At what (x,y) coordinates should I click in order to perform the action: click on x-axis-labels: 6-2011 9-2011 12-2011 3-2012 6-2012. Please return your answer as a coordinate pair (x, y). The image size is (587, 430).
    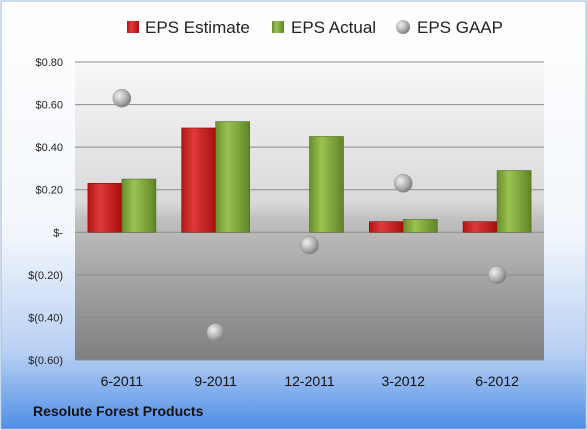
    Looking at the image, I should click on (310, 381).